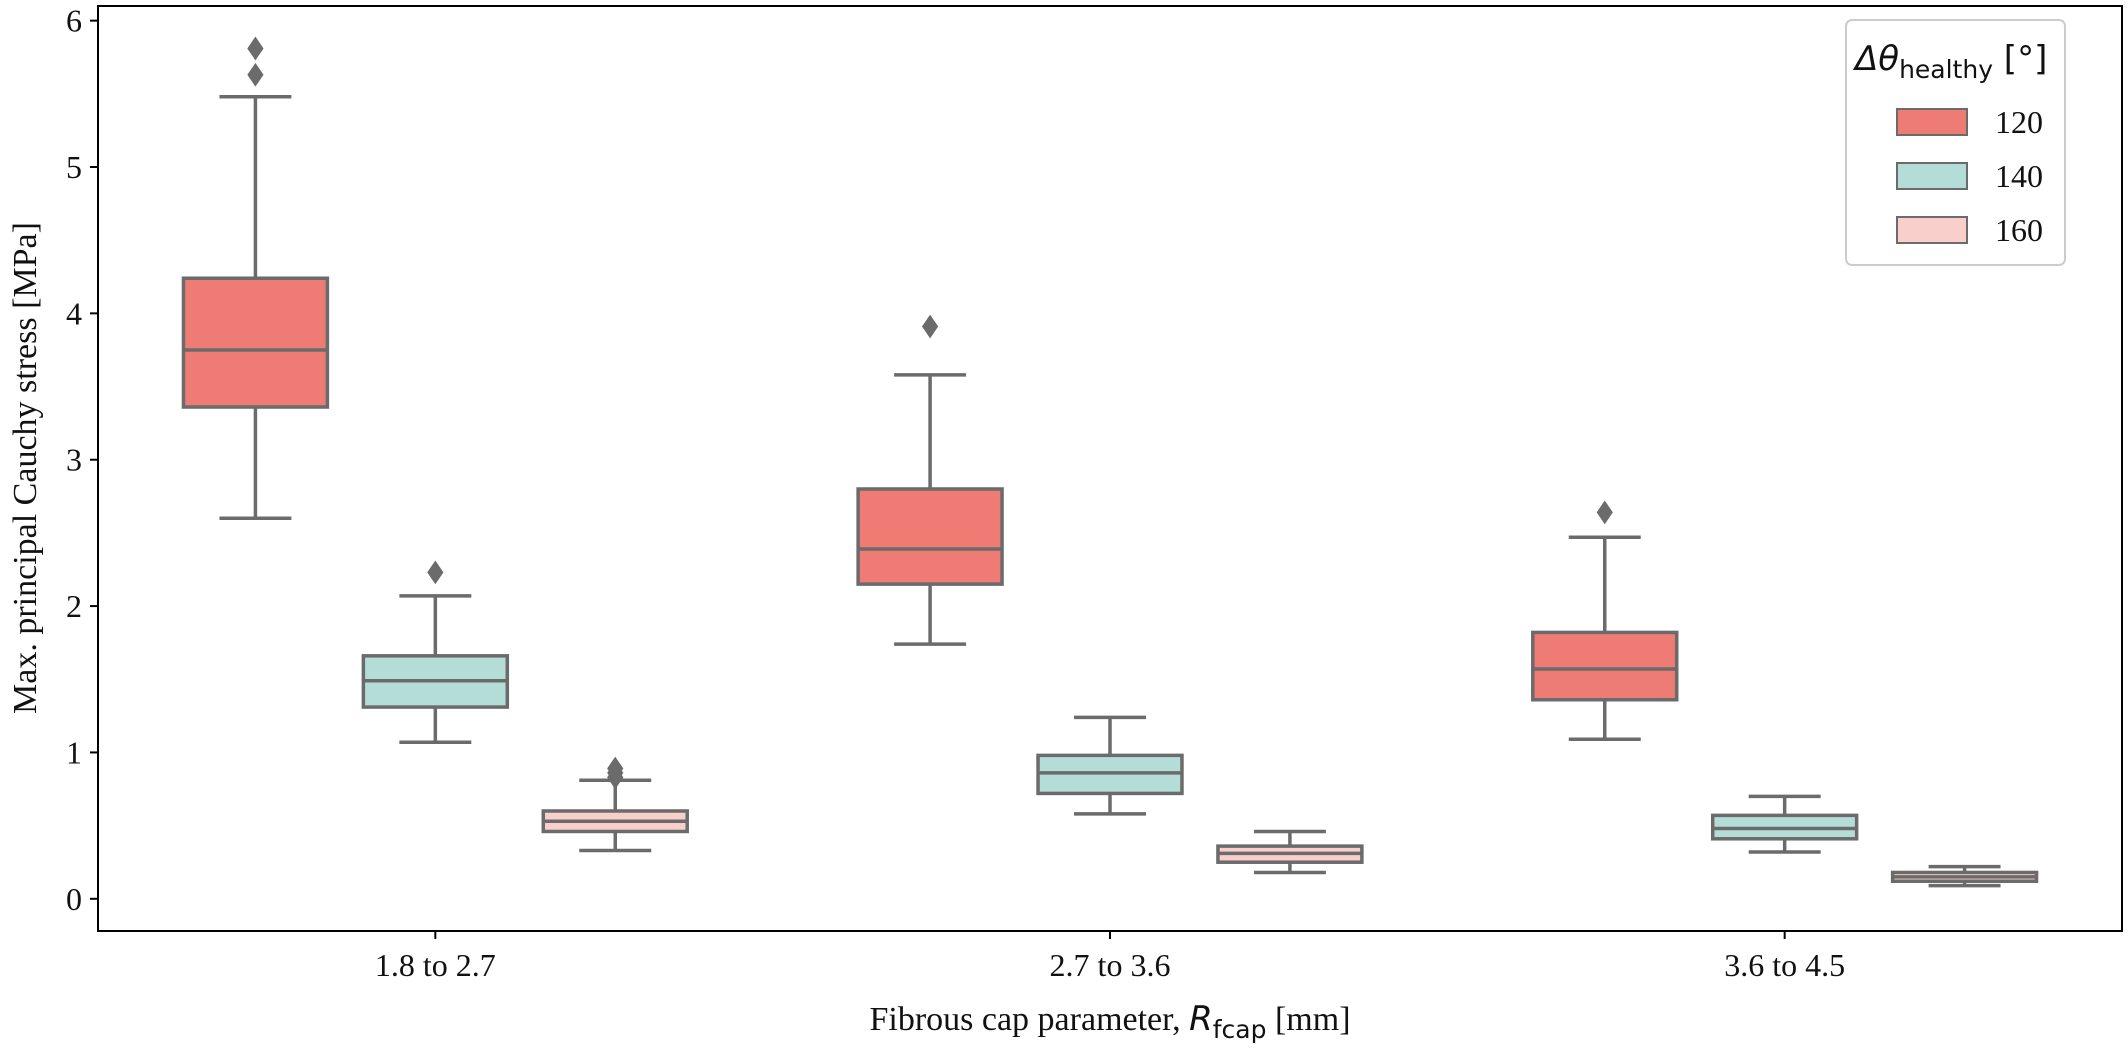 The width and height of the screenshot is (2128, 1049). Describe the element at coordinates (1240, 1029) in the screenshot. I see `x-axis-label-subscript: fcap` at that location.